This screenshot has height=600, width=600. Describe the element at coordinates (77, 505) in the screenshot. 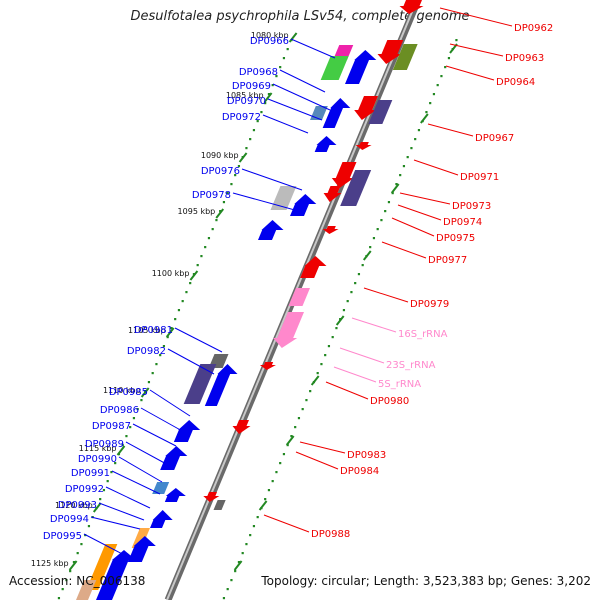

I see `gene-label-dp0993: DP0993` at that location.